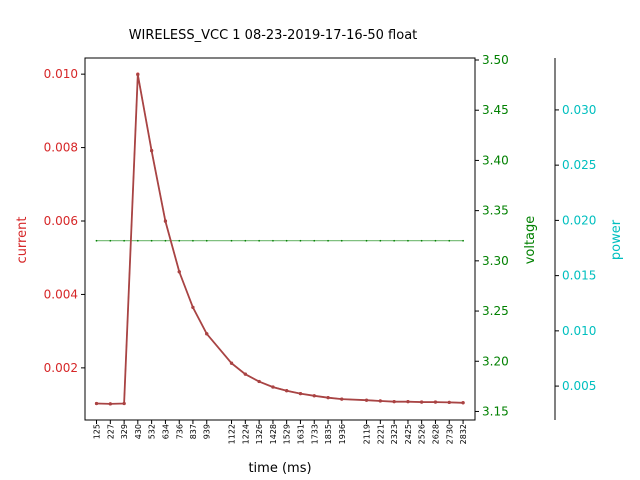  What do you see at coordinates (435, 434) in the screenshot?
I see `x-tick-label: 2628` at bounding box center [435, 434].